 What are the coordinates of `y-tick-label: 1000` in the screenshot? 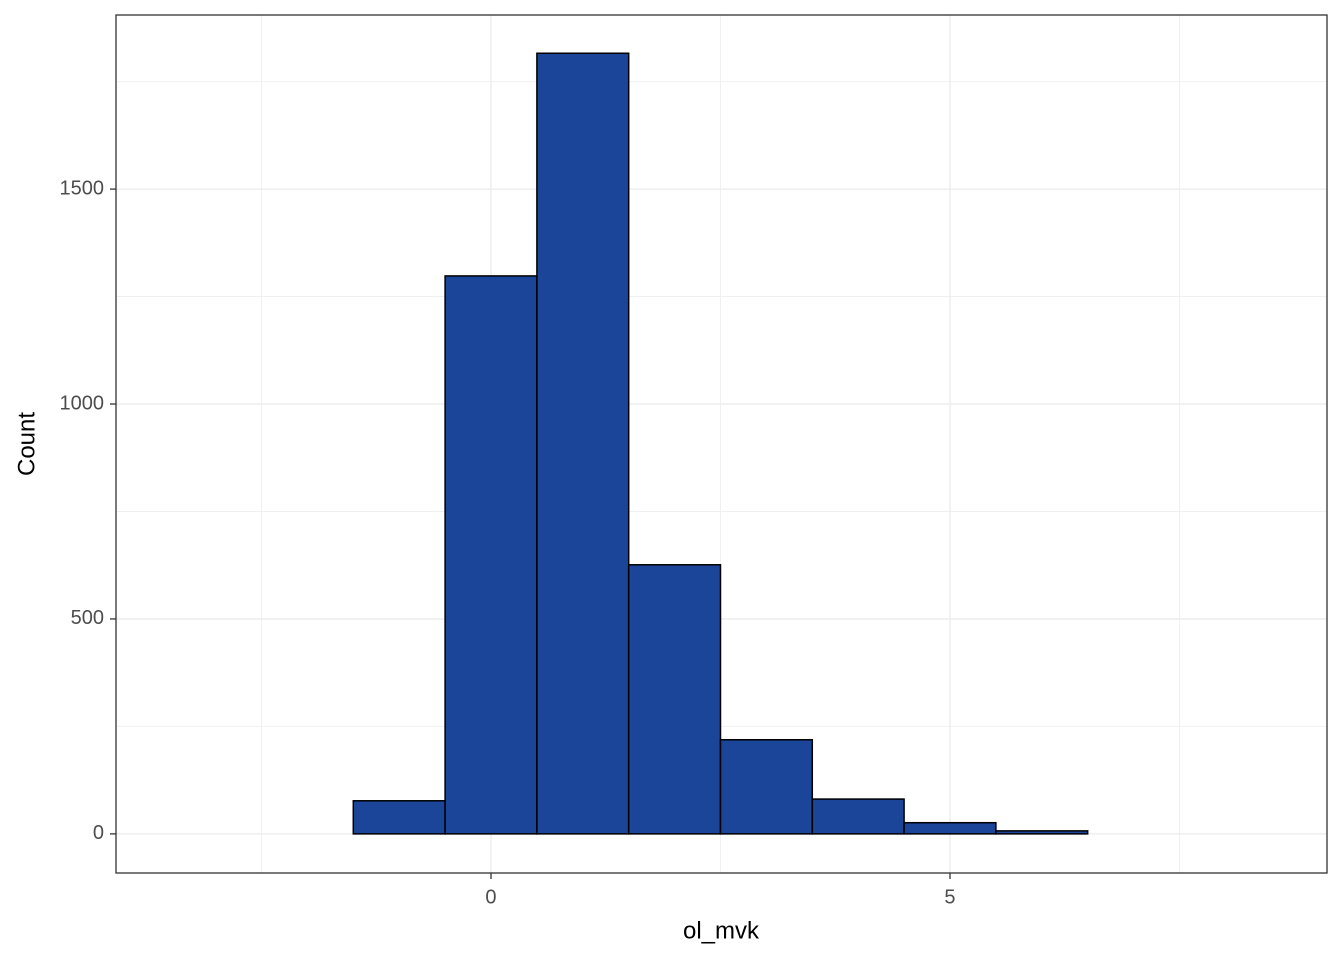 It's located at (82, 403).